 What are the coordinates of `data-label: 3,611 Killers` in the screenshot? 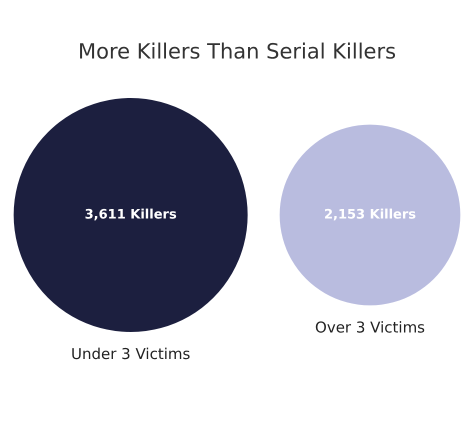 It's located at (130, 215).